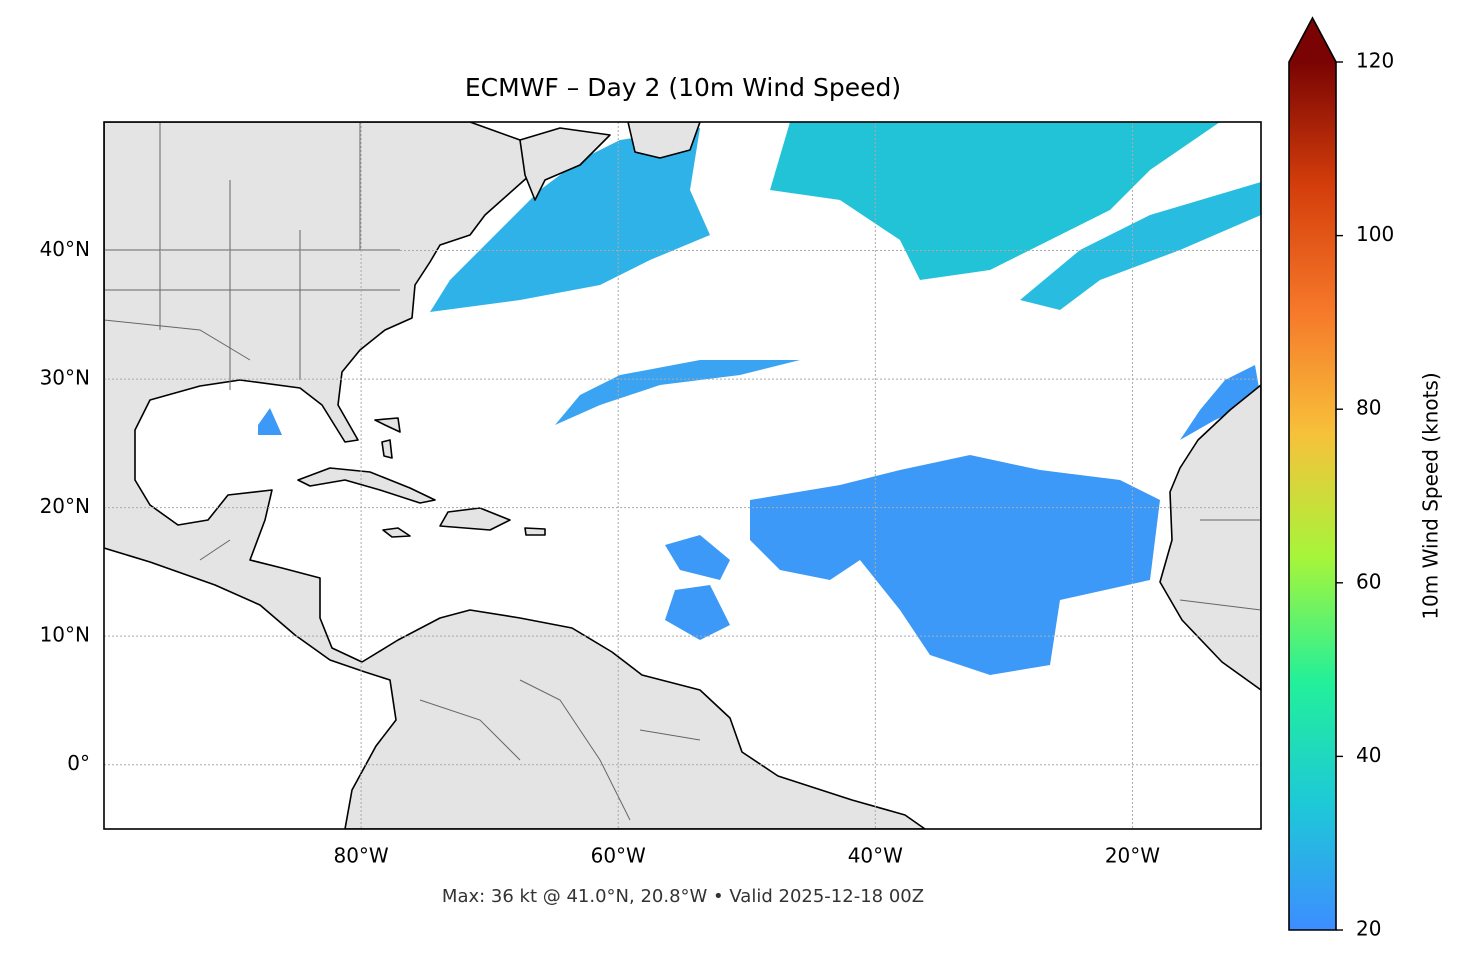 Image resolution: width=1466 pixels, height=969 pixels. Describe the element at coordinates (1368, 755) in the screenshot. I see `colorbar-tick-label: 40` at that location.